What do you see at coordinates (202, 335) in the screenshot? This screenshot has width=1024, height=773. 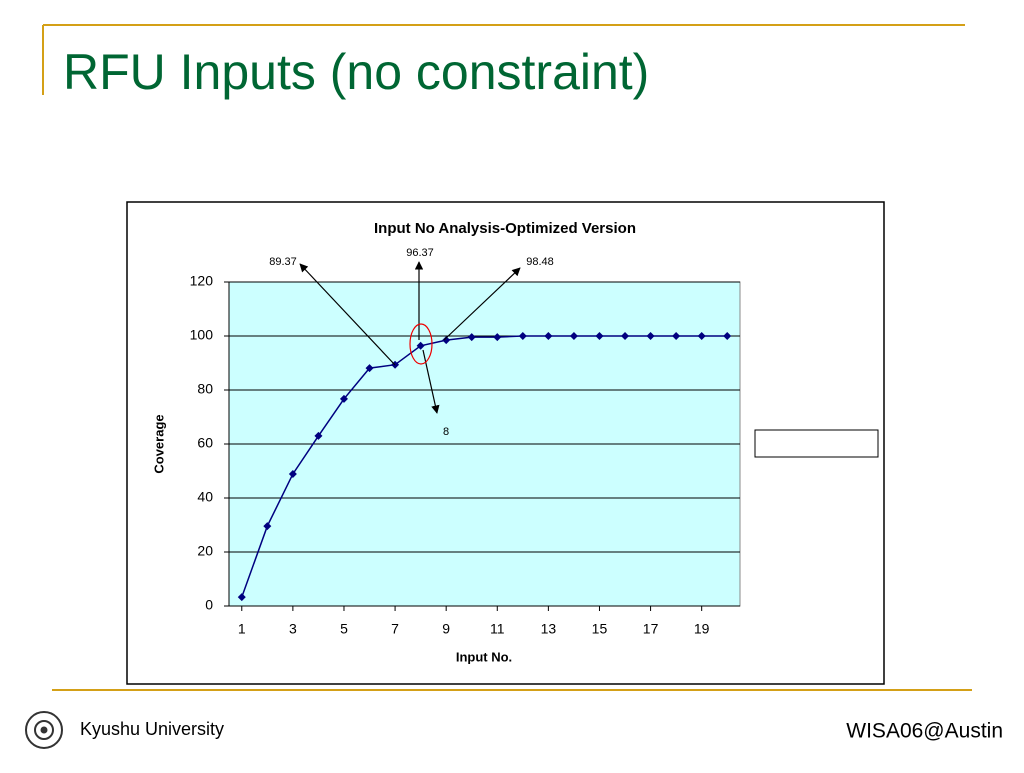 I see `y-tick-label: 100` at bounding box center [202, 335].